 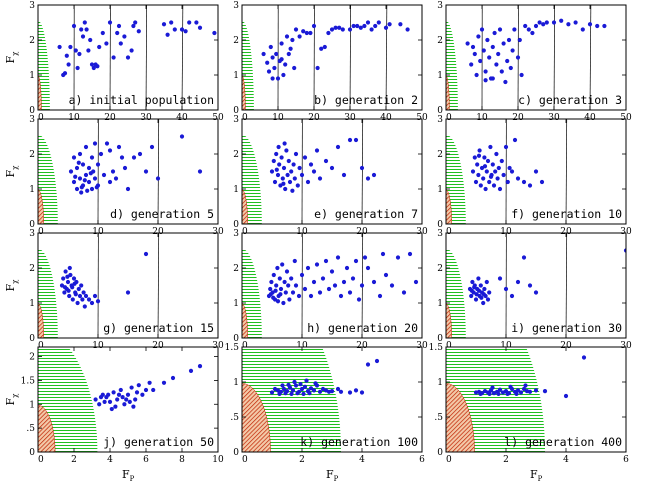 What do you see at coordinates (566, 171) in the screenshot?
I see `contour-line` at bounding box center [566, 171].